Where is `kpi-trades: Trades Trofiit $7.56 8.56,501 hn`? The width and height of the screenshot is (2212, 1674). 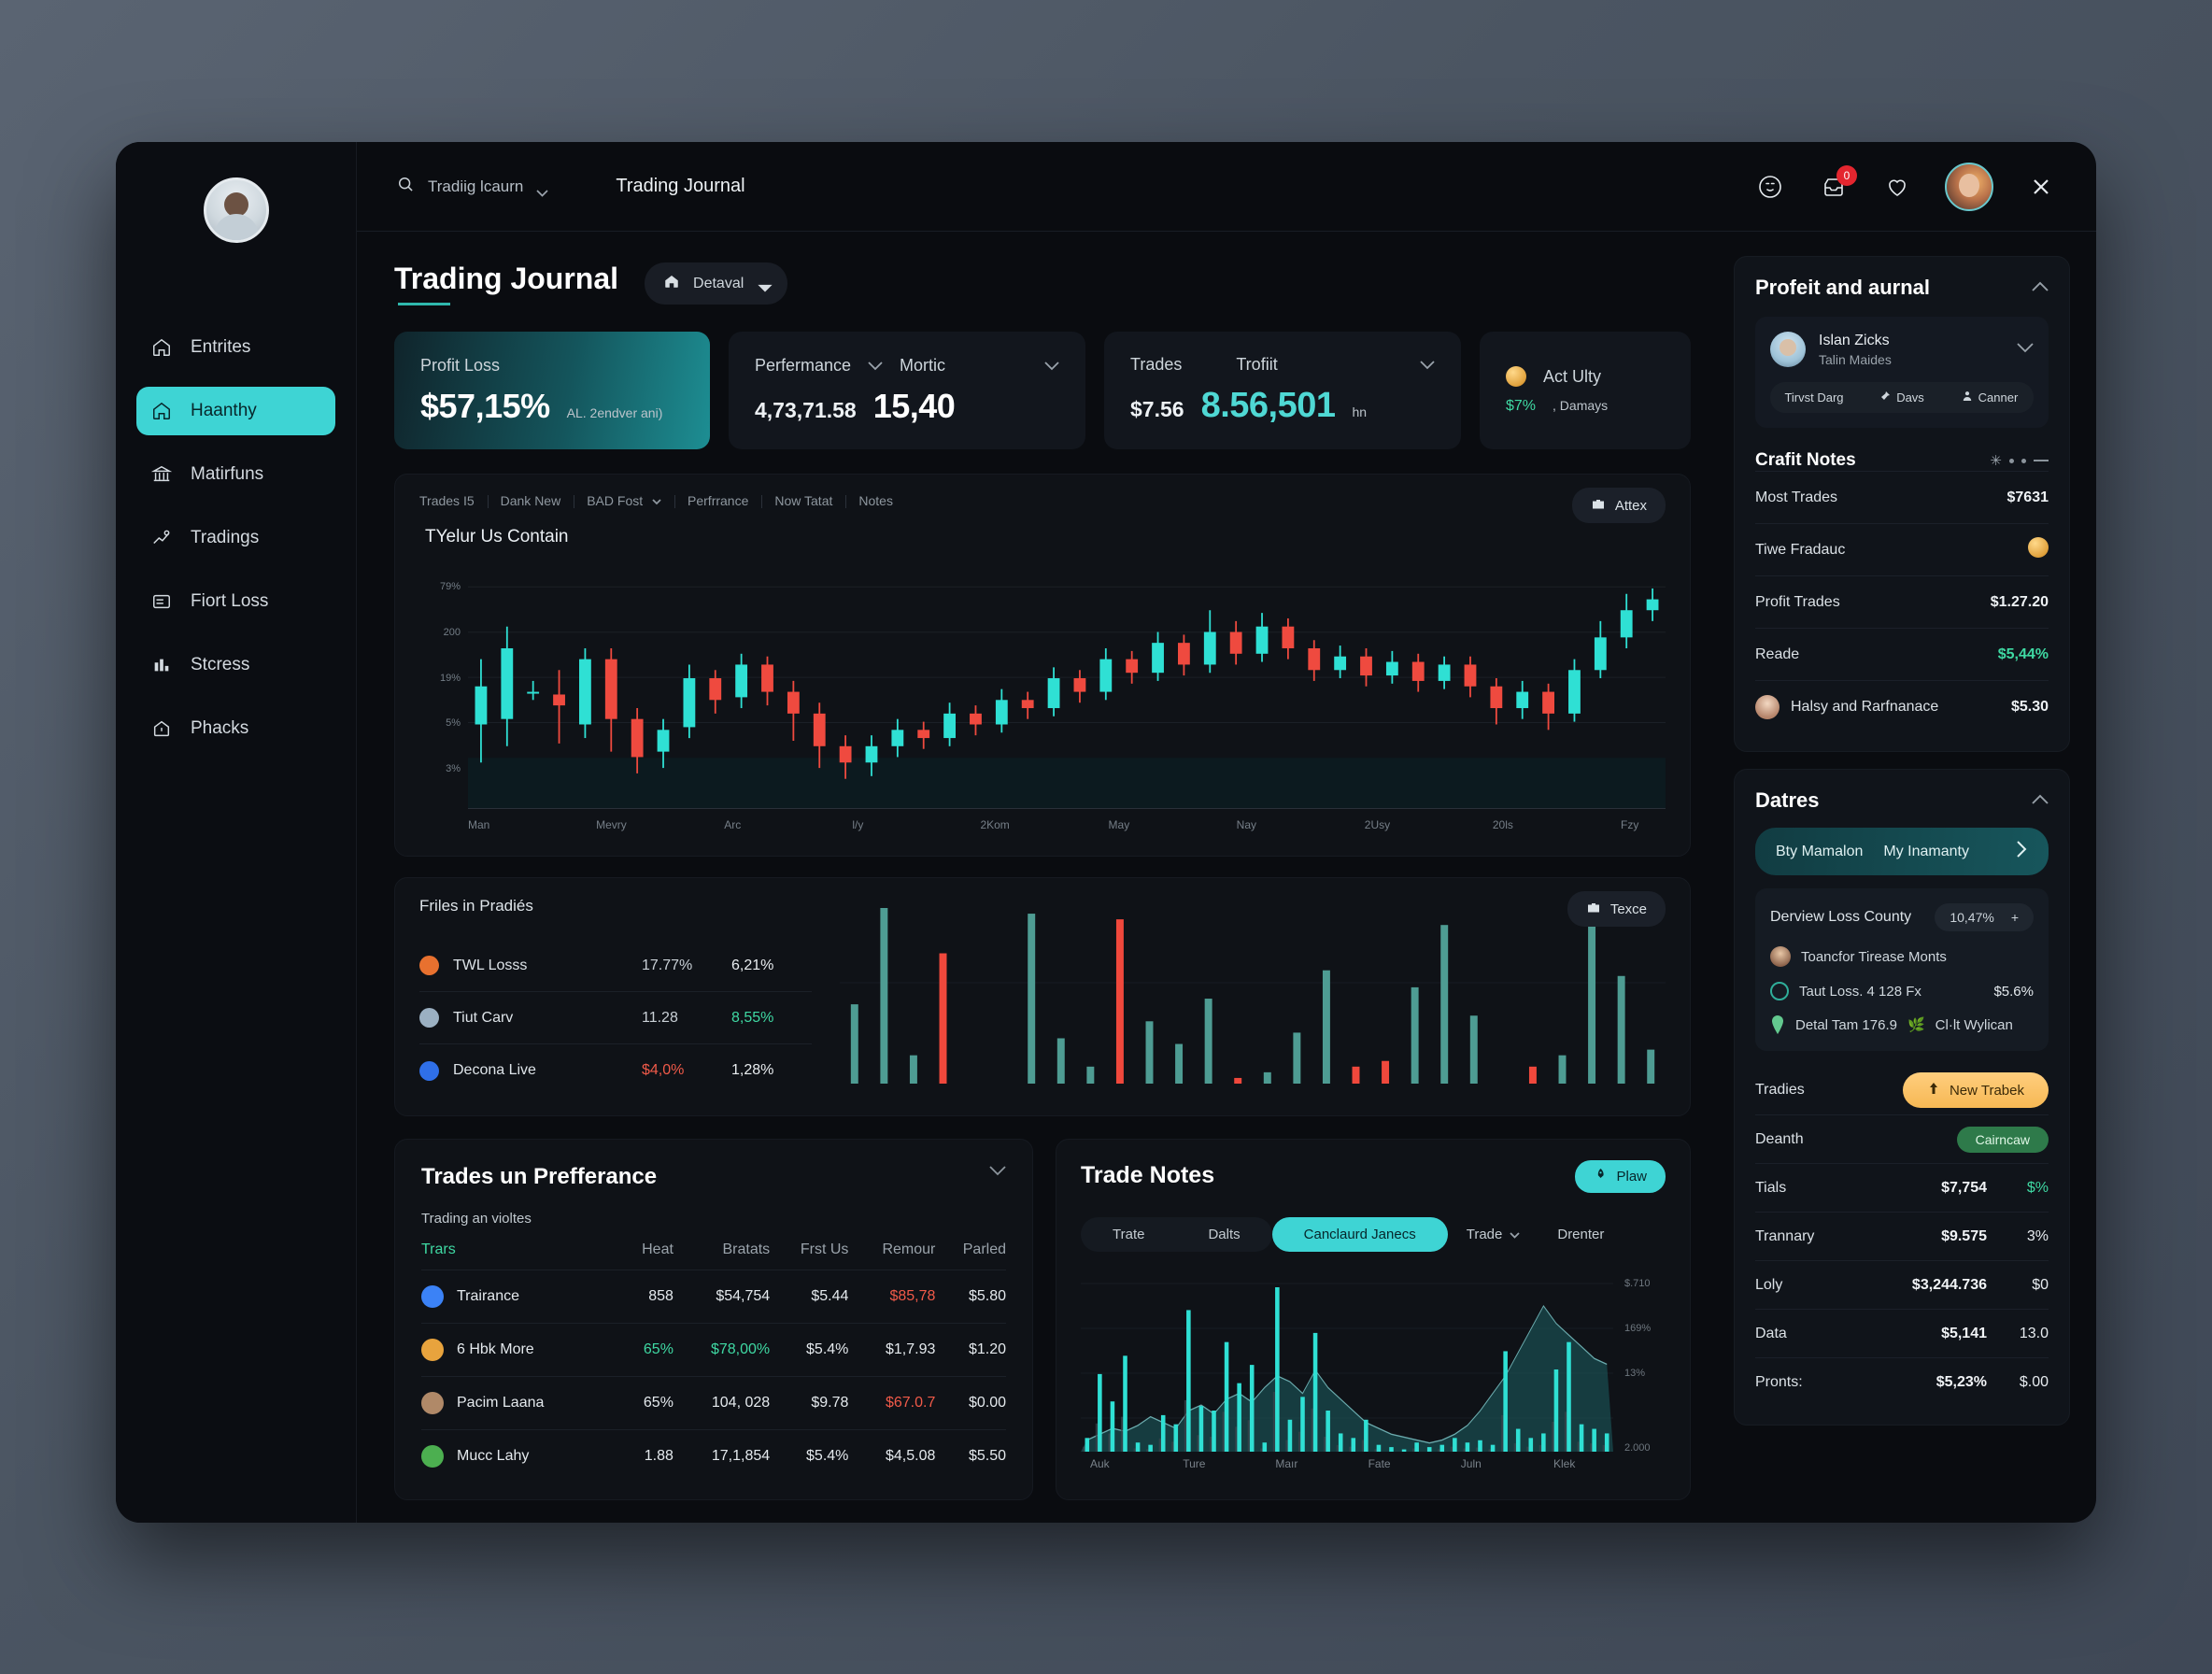 kpi-trades: Trades Trofiit $7.56 8.56,501 hn is located at coordinates (1282, 390).